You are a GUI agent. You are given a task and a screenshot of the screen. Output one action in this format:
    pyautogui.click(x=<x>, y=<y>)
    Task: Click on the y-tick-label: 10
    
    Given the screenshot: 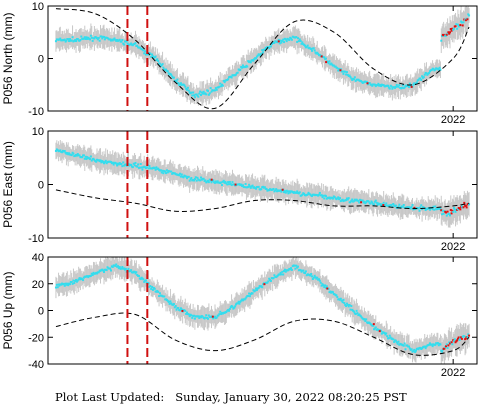 What is the action you would take?
    pyautogui.click(x=38, y=132)
    